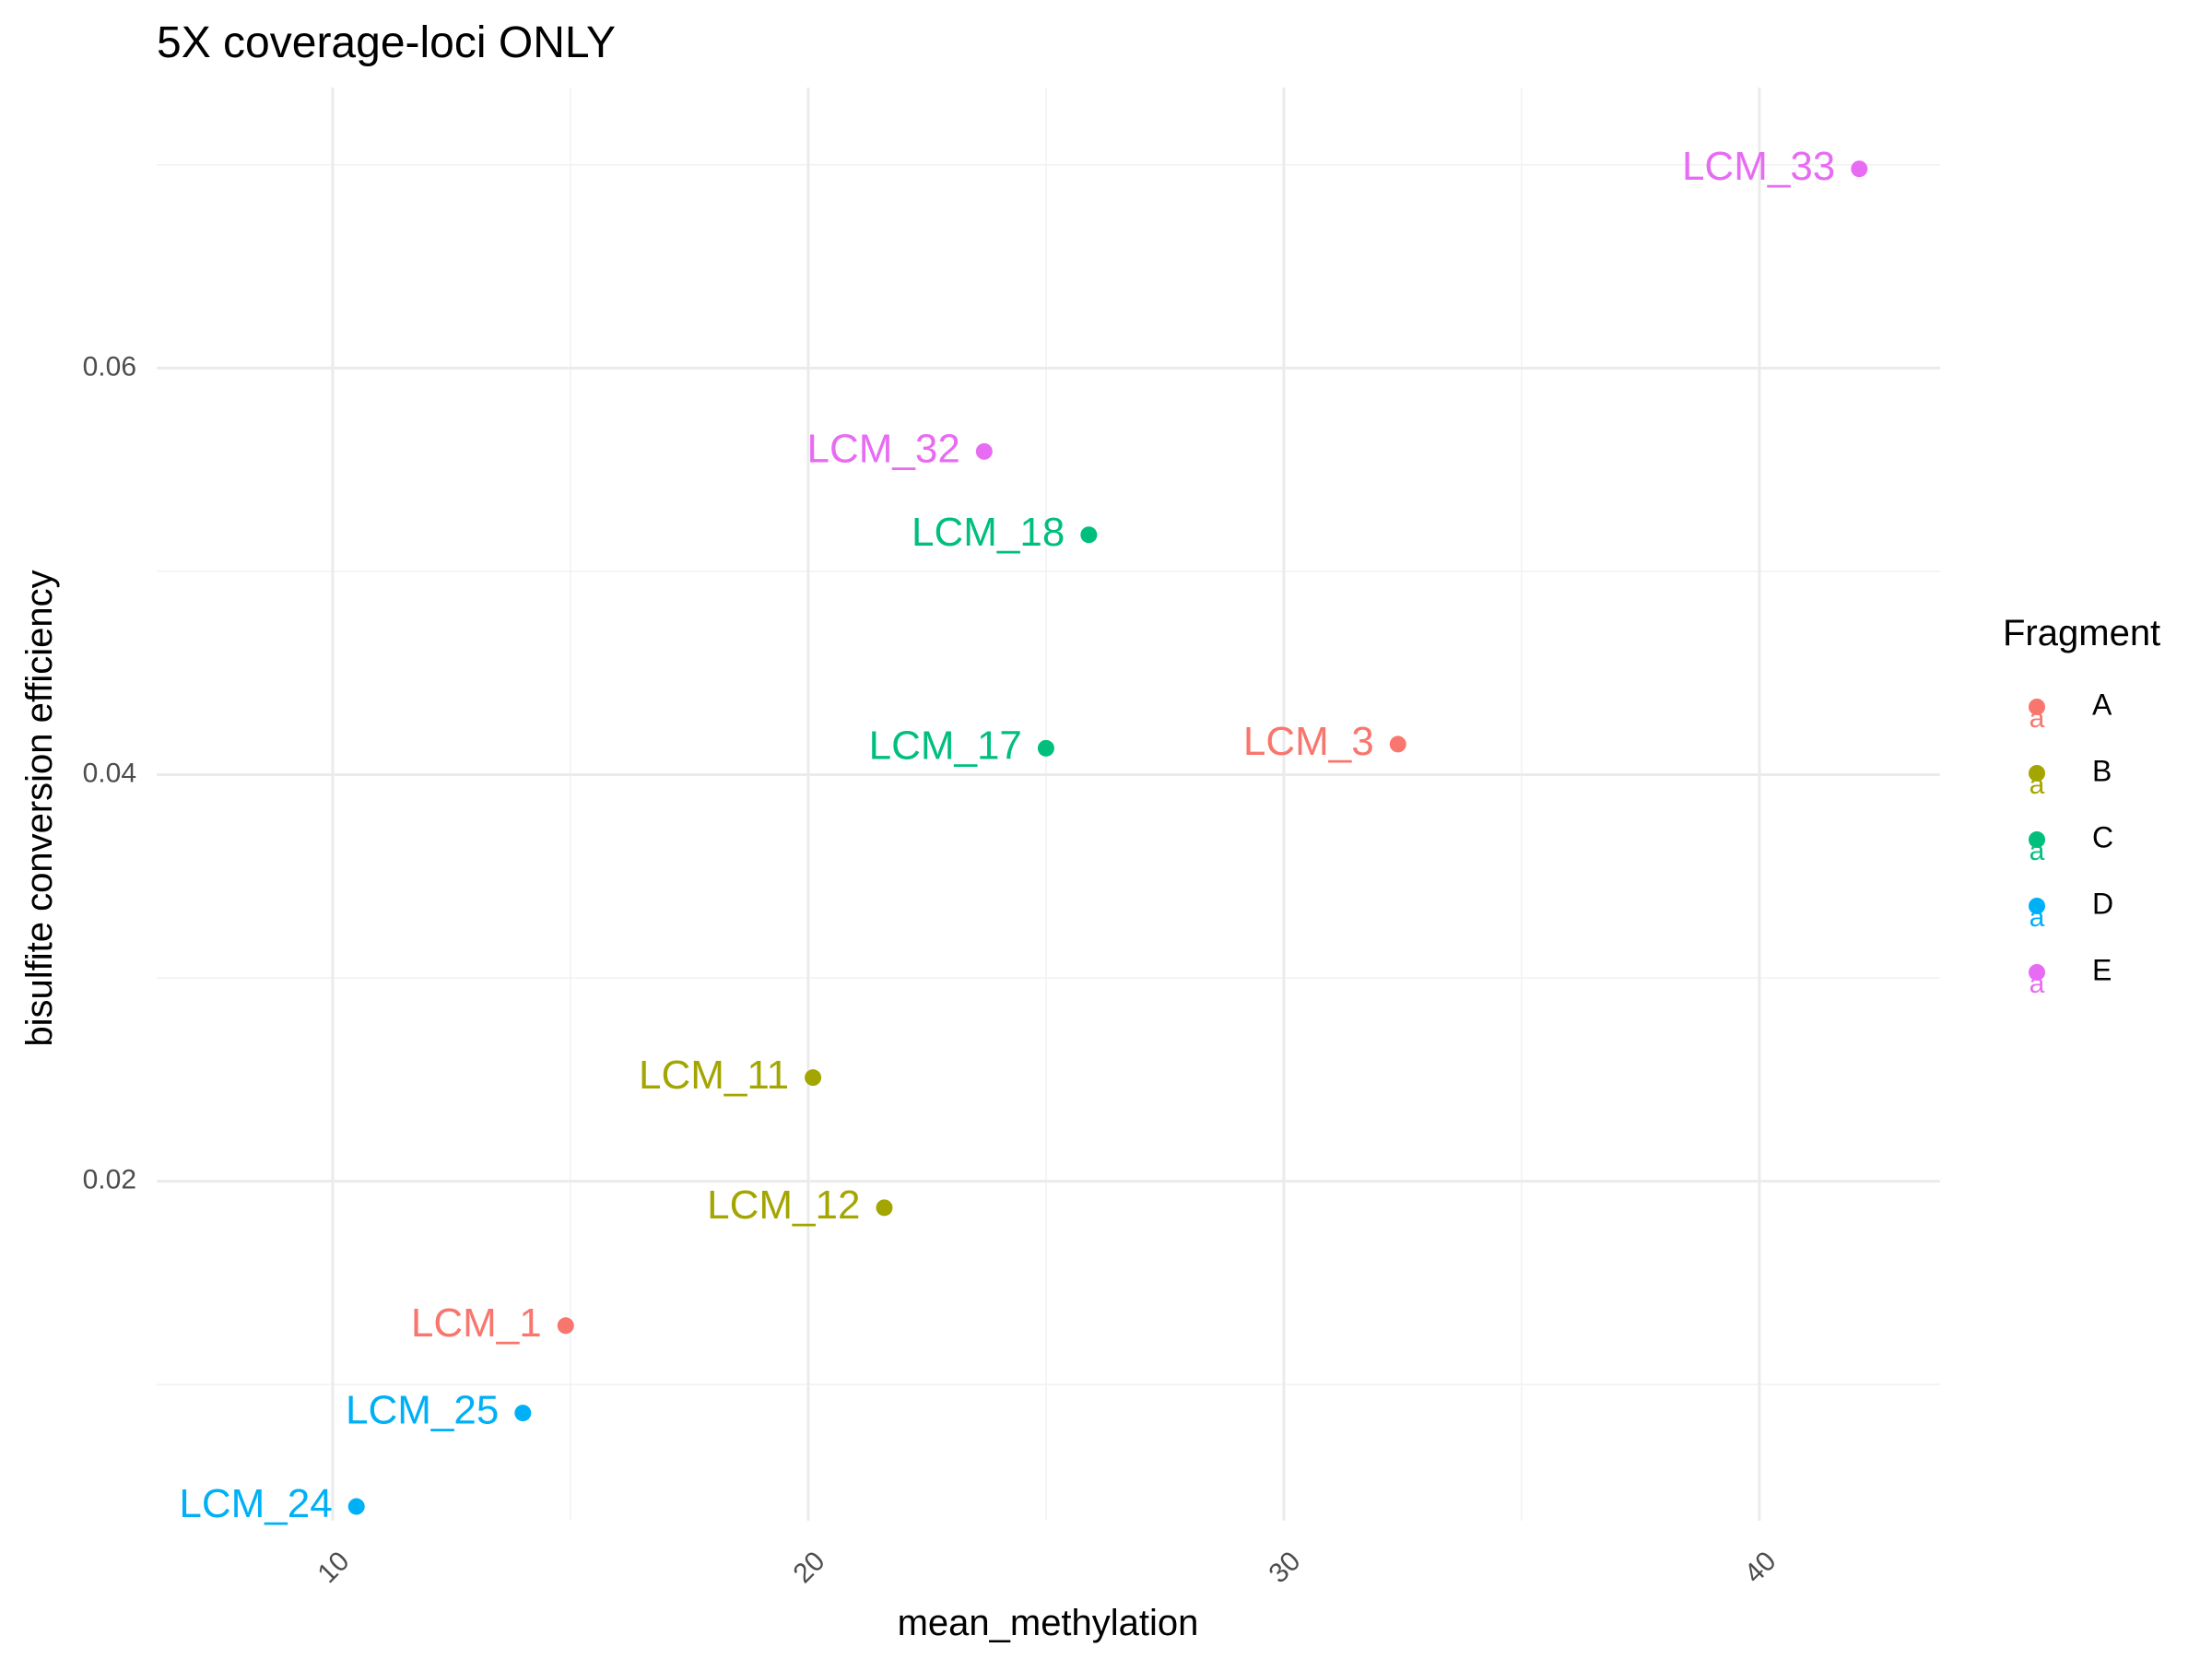 The width and height of the screenshot is (2212, 1659). I want to click on chart-title: 5X coverage-loci ONLY, so click(386, 42).